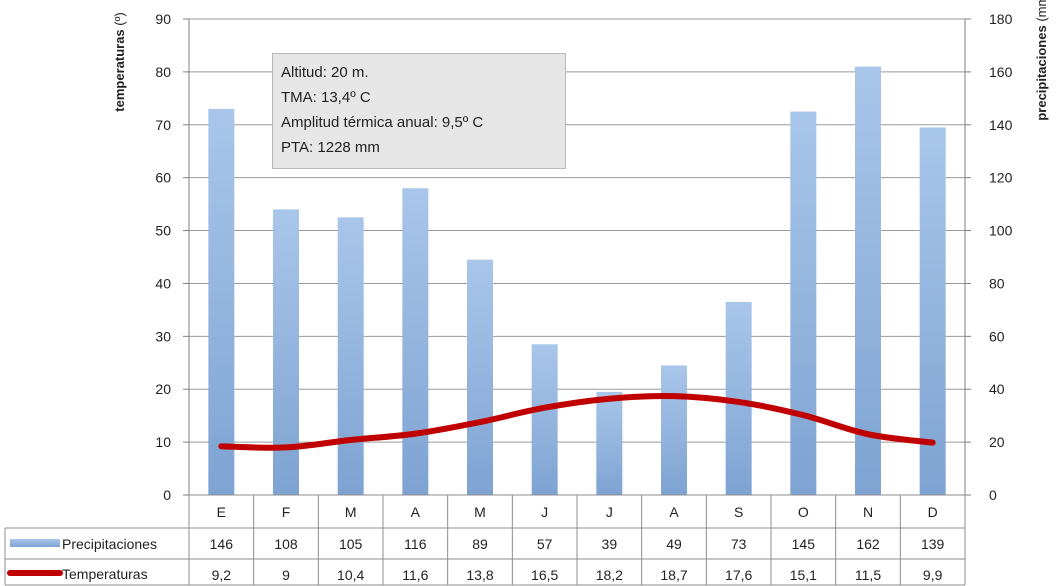  What do you see at coordinates (1001, 72) in the screenshot?
I see `y-right-tick-label: 160` at bounding box center [1001, 72].